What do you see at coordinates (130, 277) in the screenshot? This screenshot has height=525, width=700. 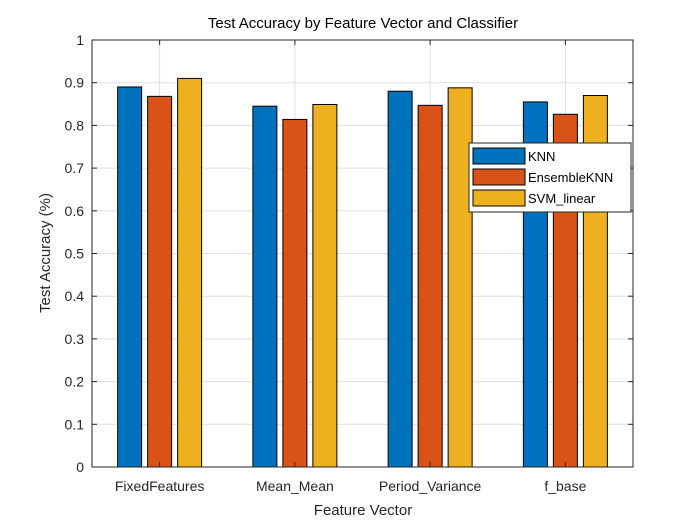 I see `bar-knn-fixedfeatures` at bounding box center [130, 277].